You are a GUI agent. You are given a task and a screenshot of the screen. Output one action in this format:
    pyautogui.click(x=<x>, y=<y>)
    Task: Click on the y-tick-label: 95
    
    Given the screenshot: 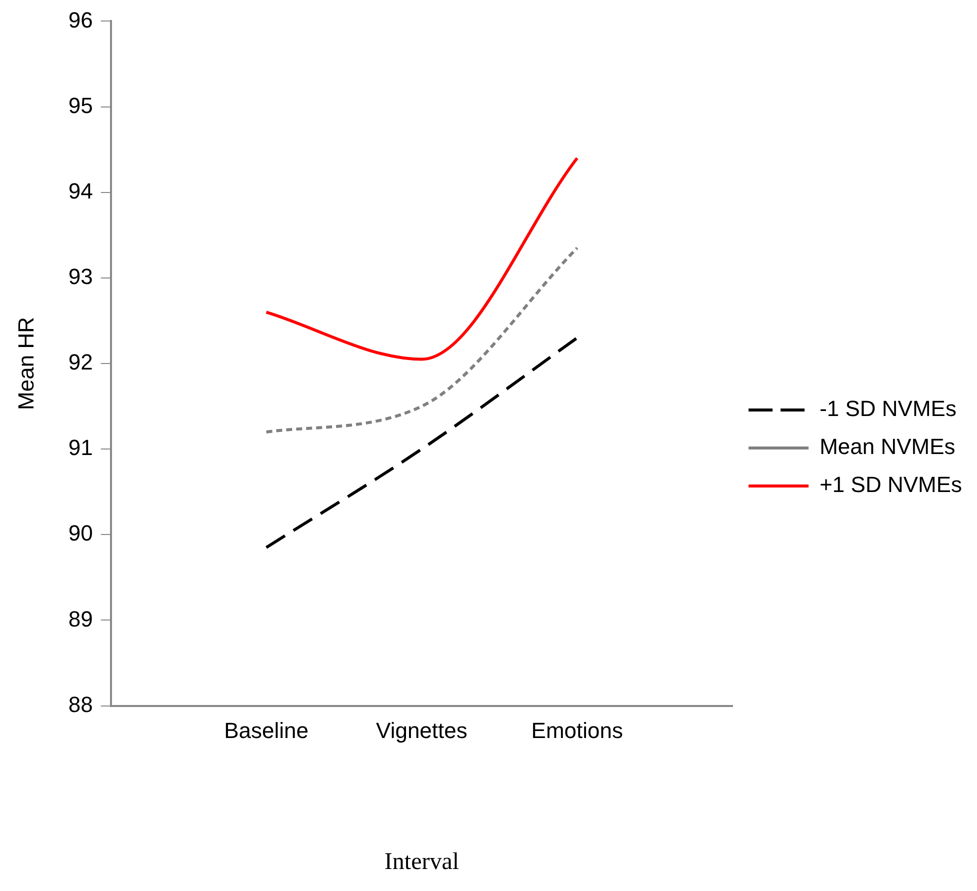 What is the action you would take?
    pyautogui.click(x=80, y=105)
    